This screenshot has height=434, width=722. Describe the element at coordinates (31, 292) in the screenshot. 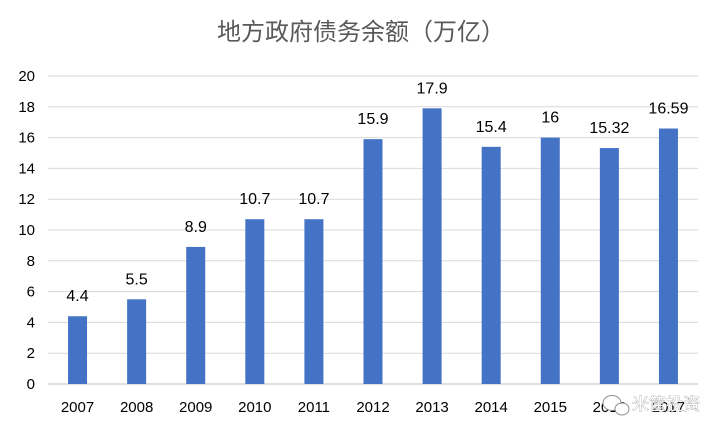

I see `y-tick-label: 6` at that location.